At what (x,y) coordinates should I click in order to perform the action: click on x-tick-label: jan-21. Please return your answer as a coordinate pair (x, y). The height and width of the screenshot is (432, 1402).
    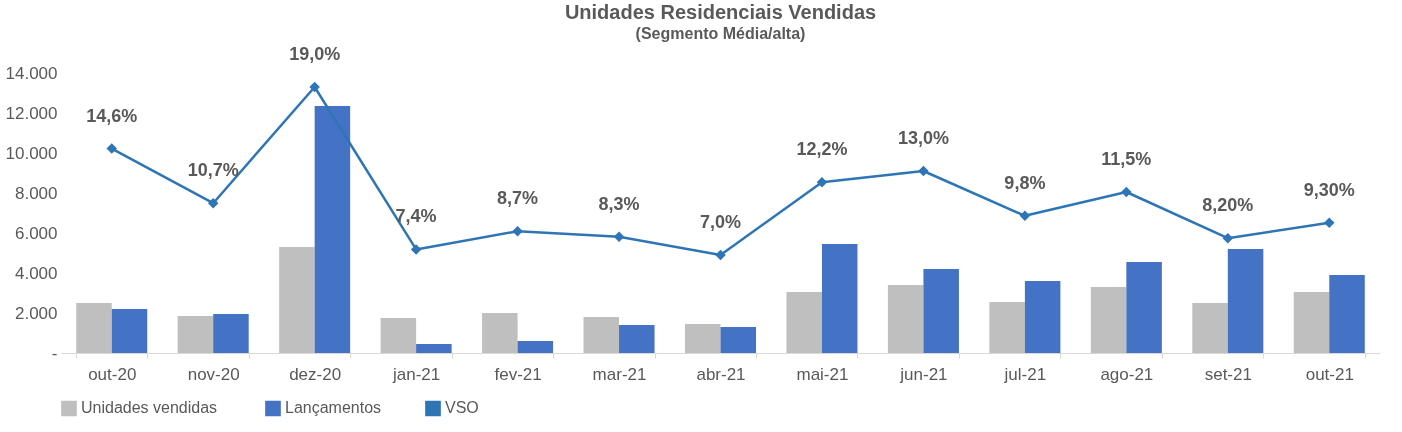
    Looking at the image, I should click on (416, 374).